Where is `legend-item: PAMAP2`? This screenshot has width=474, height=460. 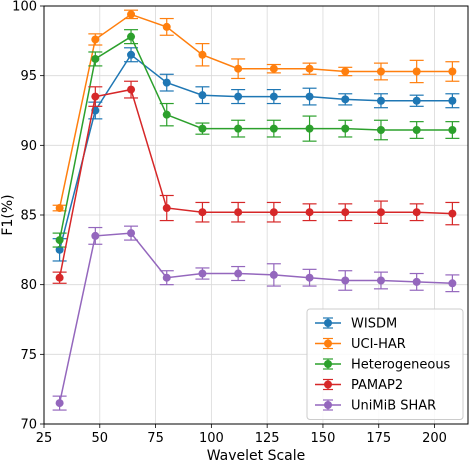 legend-item: PAMAP2 is located at coordinates (359, 385).